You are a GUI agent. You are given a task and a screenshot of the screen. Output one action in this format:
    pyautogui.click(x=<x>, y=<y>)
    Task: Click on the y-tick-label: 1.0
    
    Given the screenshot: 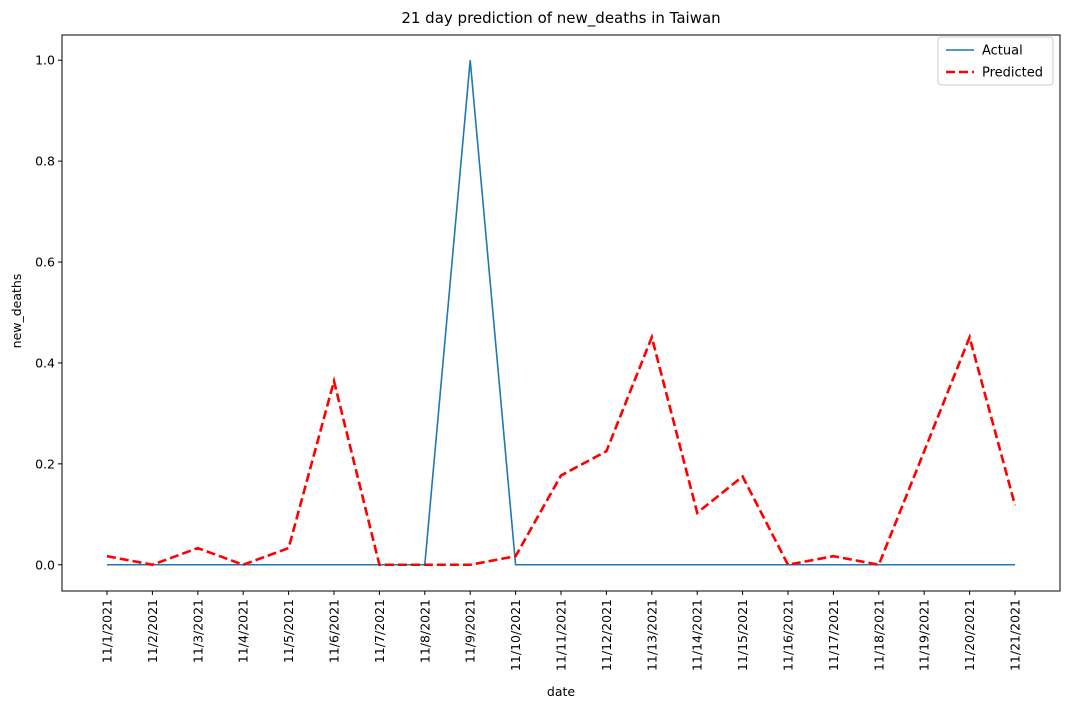 What is the action you would take?
    pyautogui.click(x=45, y=60)
    